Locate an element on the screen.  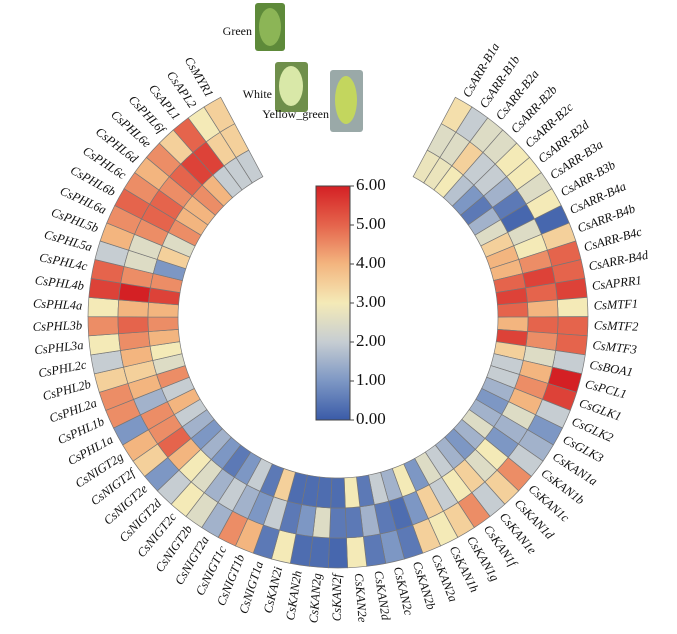
colorbar is located at coordinates (333, 303).